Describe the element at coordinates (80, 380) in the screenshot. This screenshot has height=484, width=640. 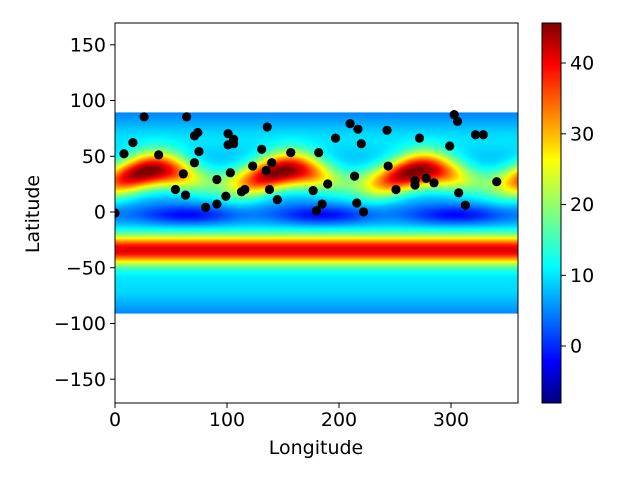
I see `y-tick-label: −150` at that location.